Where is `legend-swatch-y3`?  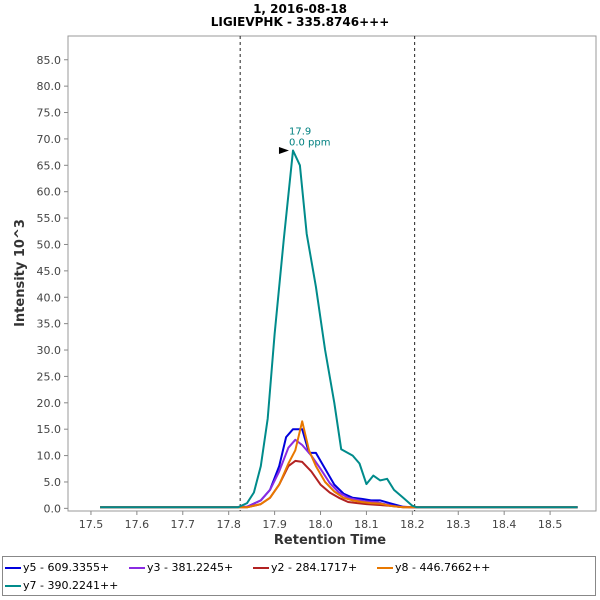 legend-swatch-y3 is located at coordinates (137, 567).